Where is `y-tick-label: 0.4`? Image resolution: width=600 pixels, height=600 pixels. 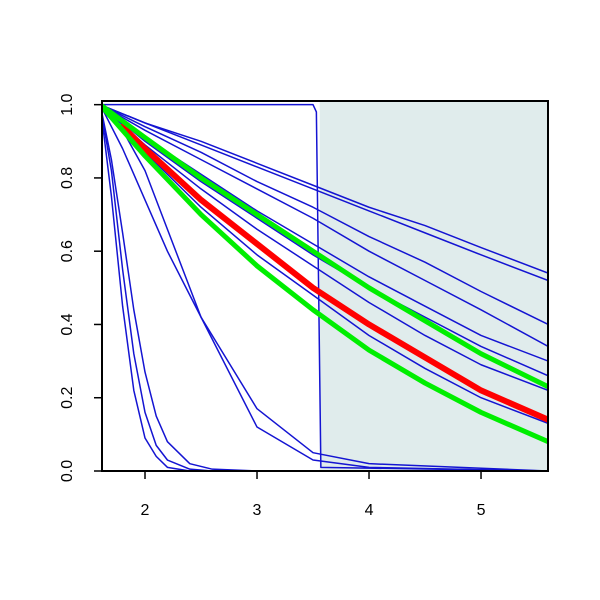 y-tick-label: 0.4 is located at coordinates (67, 324).